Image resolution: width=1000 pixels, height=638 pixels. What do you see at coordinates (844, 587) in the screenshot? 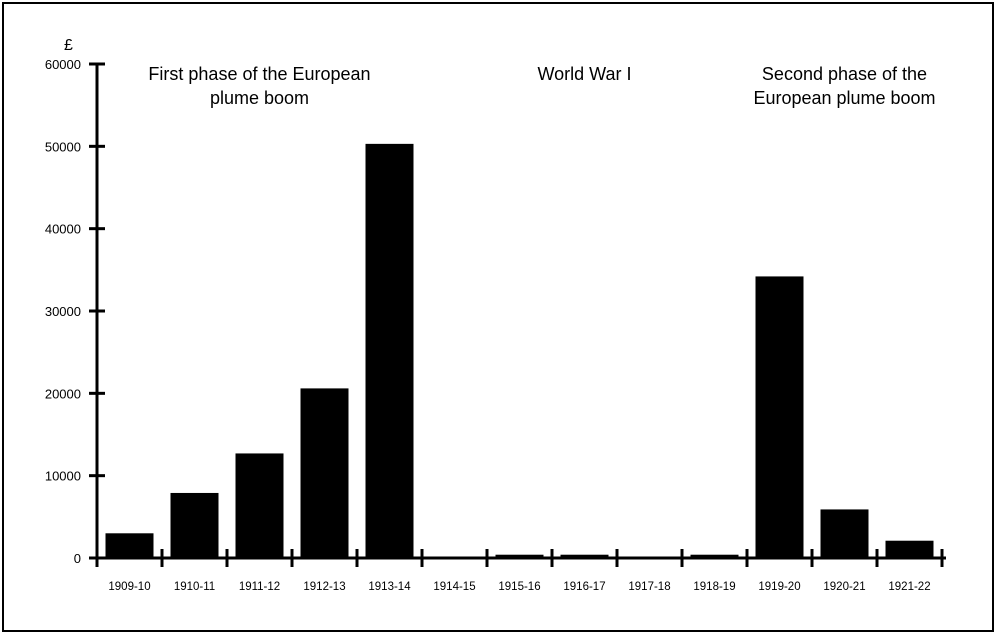
I see `x-tick-label: 1920-21` at bounding box center [844, 587].